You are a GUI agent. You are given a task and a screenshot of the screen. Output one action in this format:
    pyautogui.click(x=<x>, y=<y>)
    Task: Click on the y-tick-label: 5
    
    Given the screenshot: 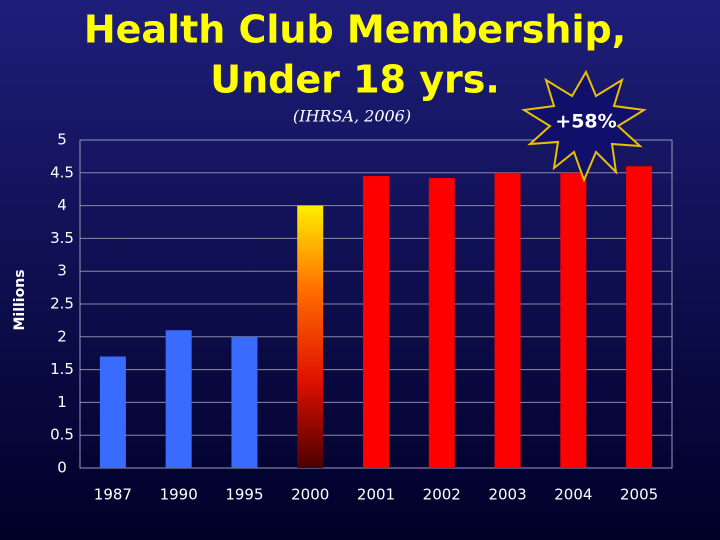 What is the action you would take?
    pyautogui.click(x=62, y=140)
    